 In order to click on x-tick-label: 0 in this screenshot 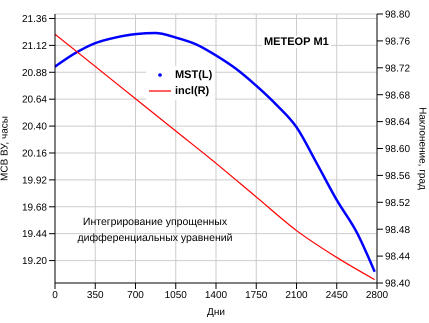, I will do `click(55, 296)`.